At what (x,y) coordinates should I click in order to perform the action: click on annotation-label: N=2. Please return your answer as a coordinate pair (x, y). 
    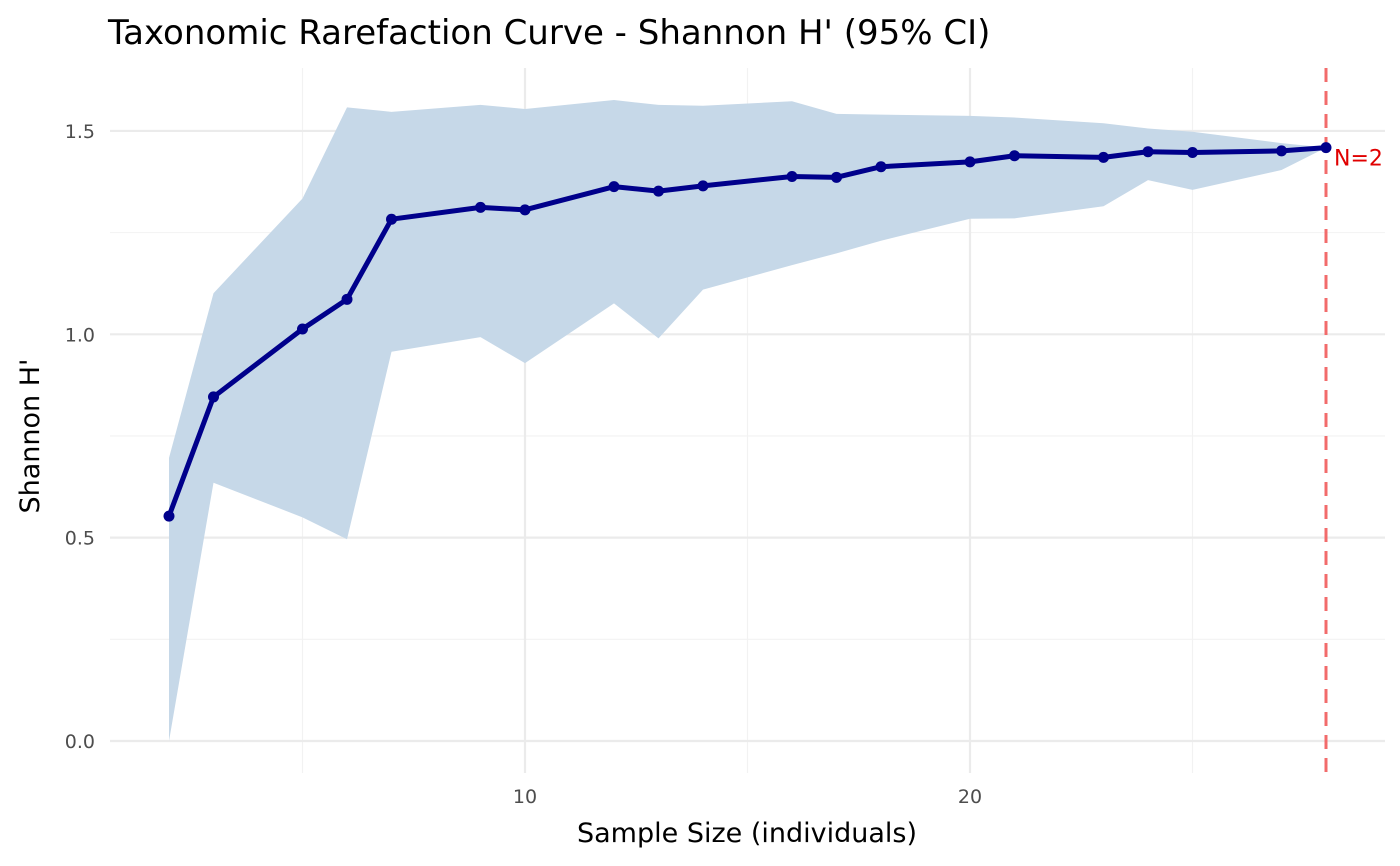
    Looking at the image, I should click on (1358, 159).